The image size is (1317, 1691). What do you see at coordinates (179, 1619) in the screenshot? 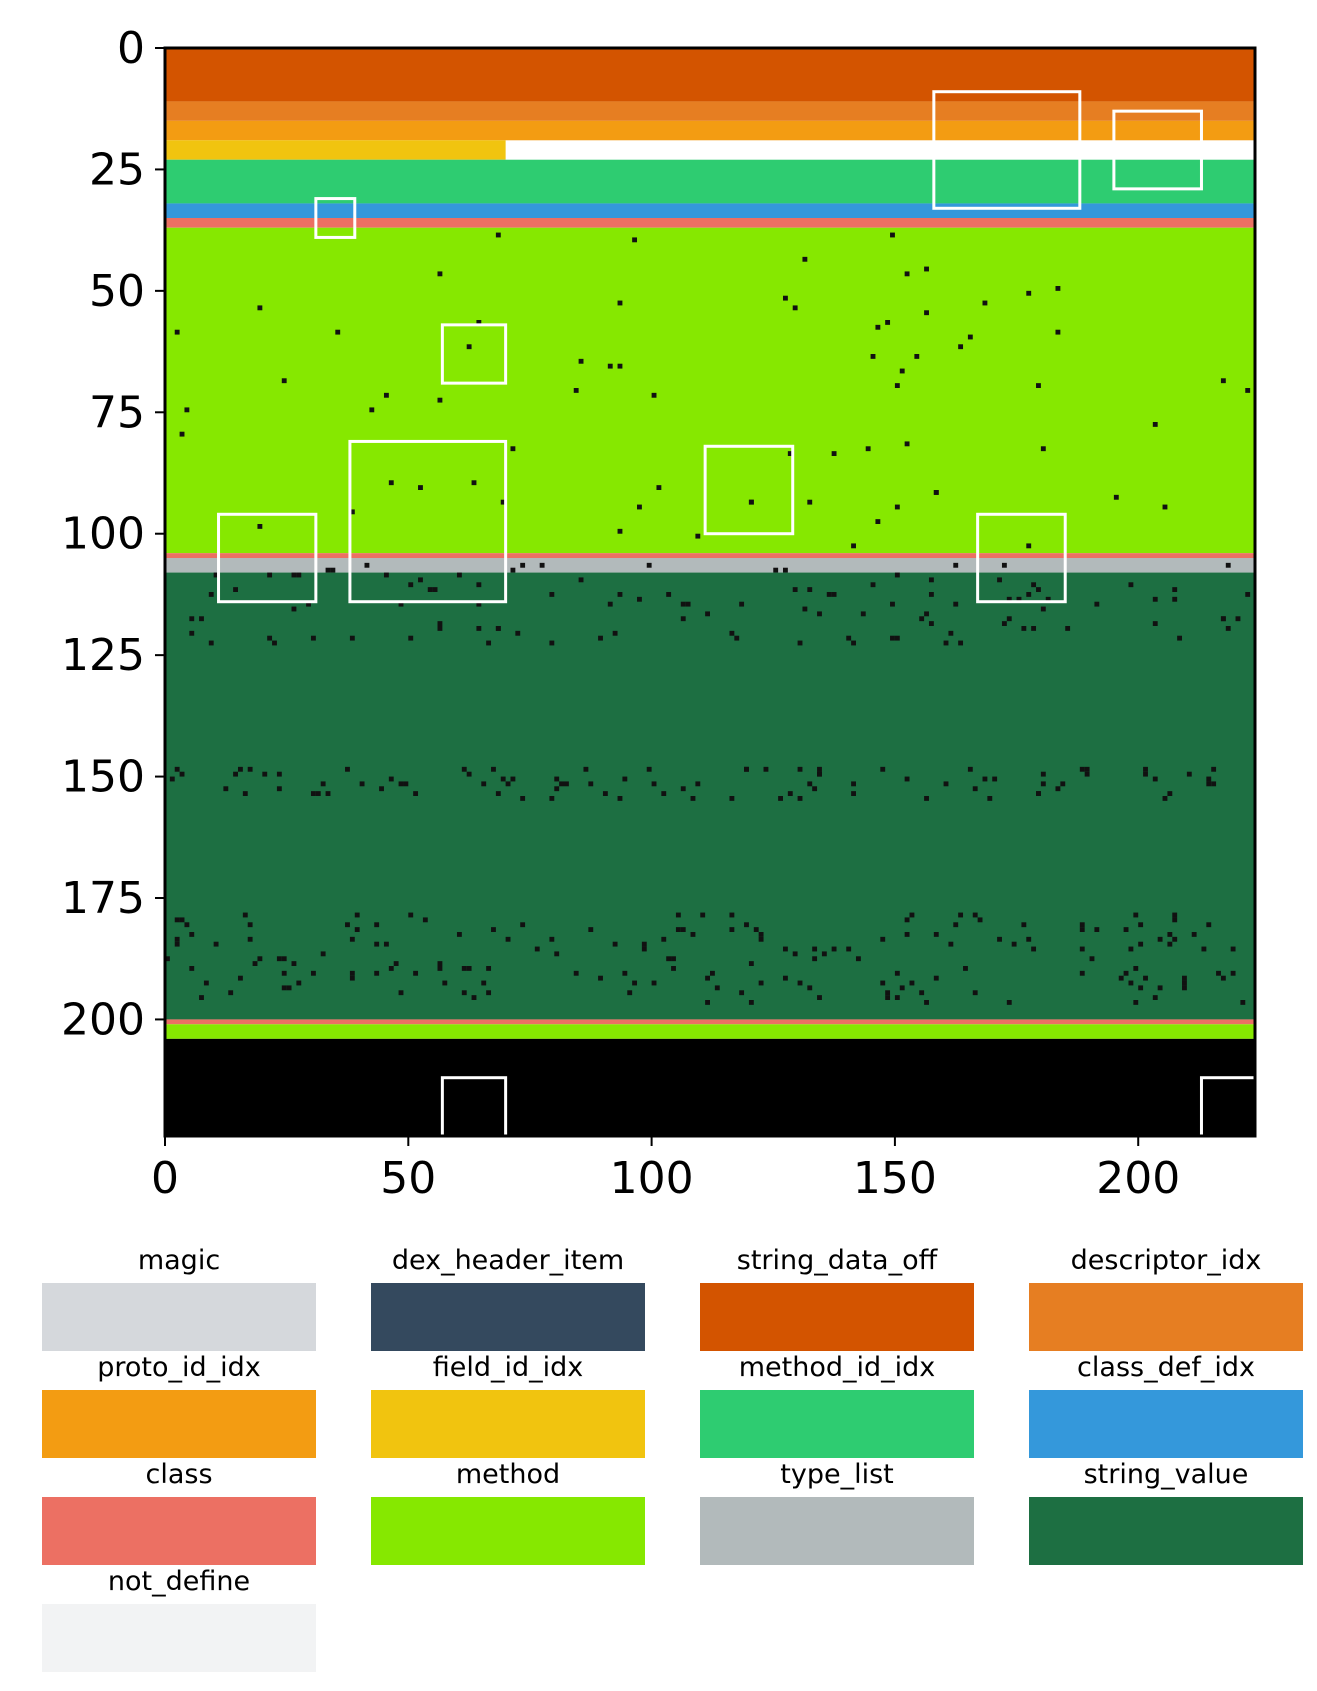
I see `legend-entry: not_define` at bounding box center [179, 1619].